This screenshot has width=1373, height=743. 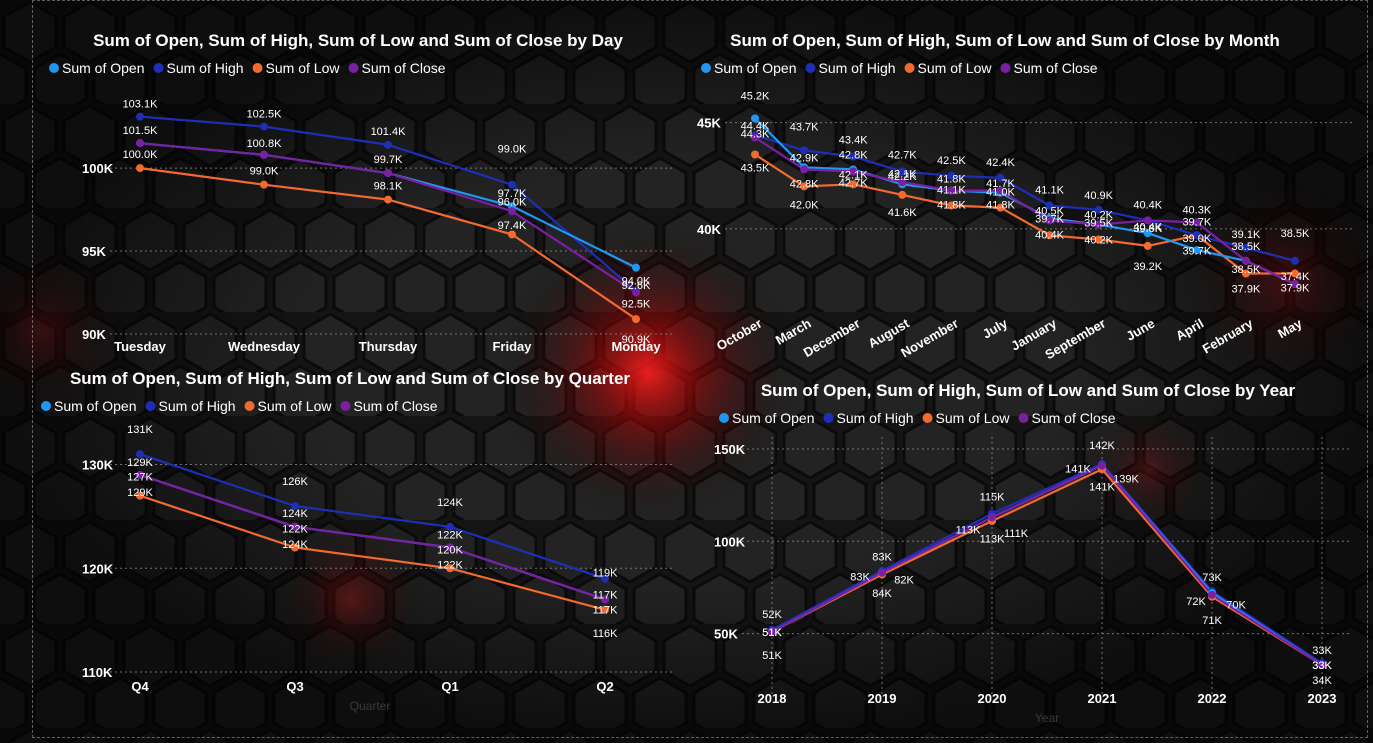 I want to click on data-label-close: 38.5K, so click(x=1246, y=270).